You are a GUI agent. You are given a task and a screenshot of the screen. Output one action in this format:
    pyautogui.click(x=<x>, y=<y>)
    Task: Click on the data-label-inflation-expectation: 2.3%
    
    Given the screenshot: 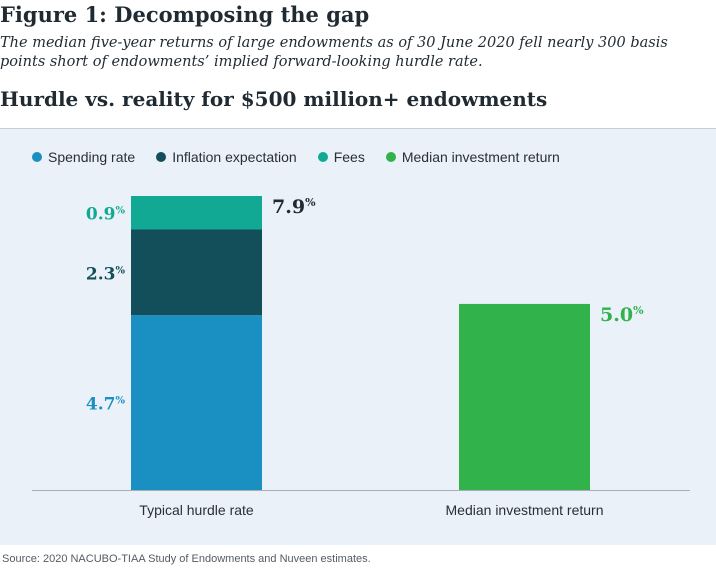 What is the action you would take?
    pyautogui.click(x=106, y=274)
    